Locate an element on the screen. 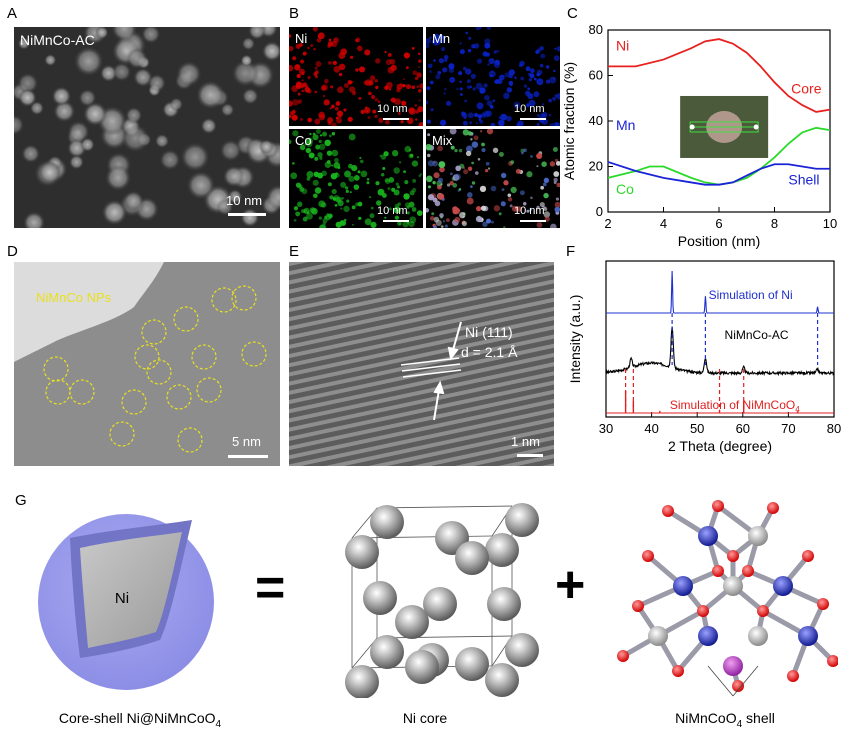 The width and height of the screenshot is (847, 737). line-scan-inset is located at coordinates (724, 126).